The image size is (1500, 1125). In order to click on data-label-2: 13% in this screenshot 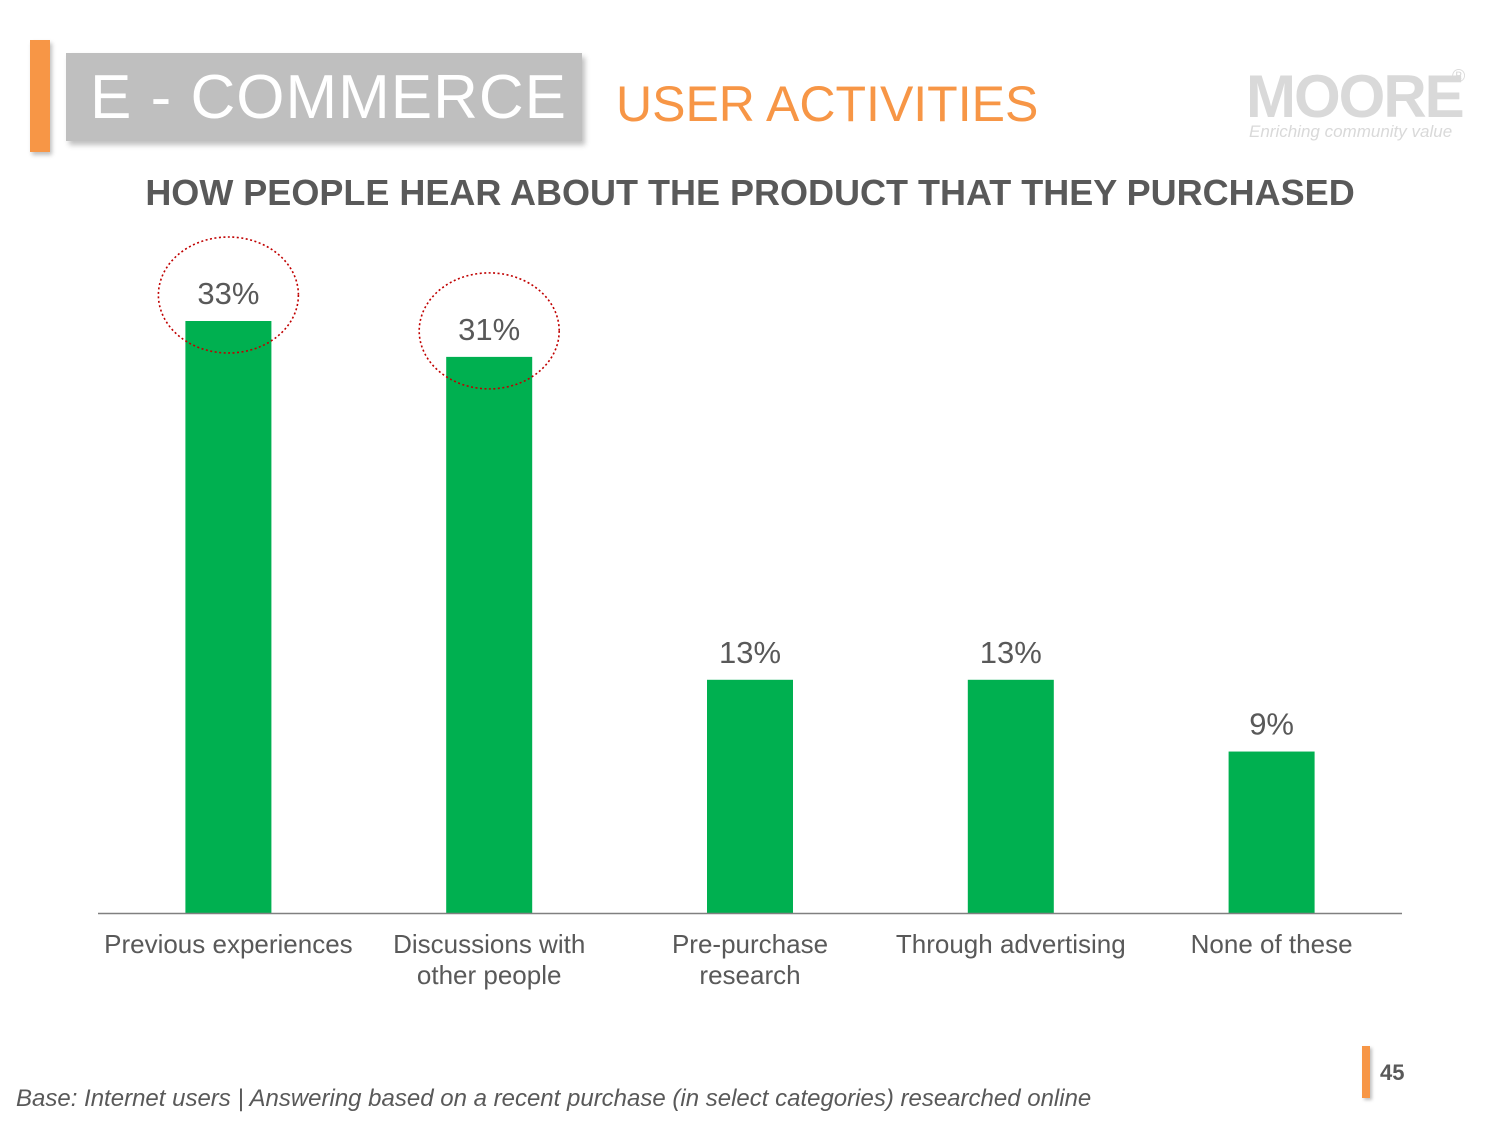, I will do `click(750, 652)`.